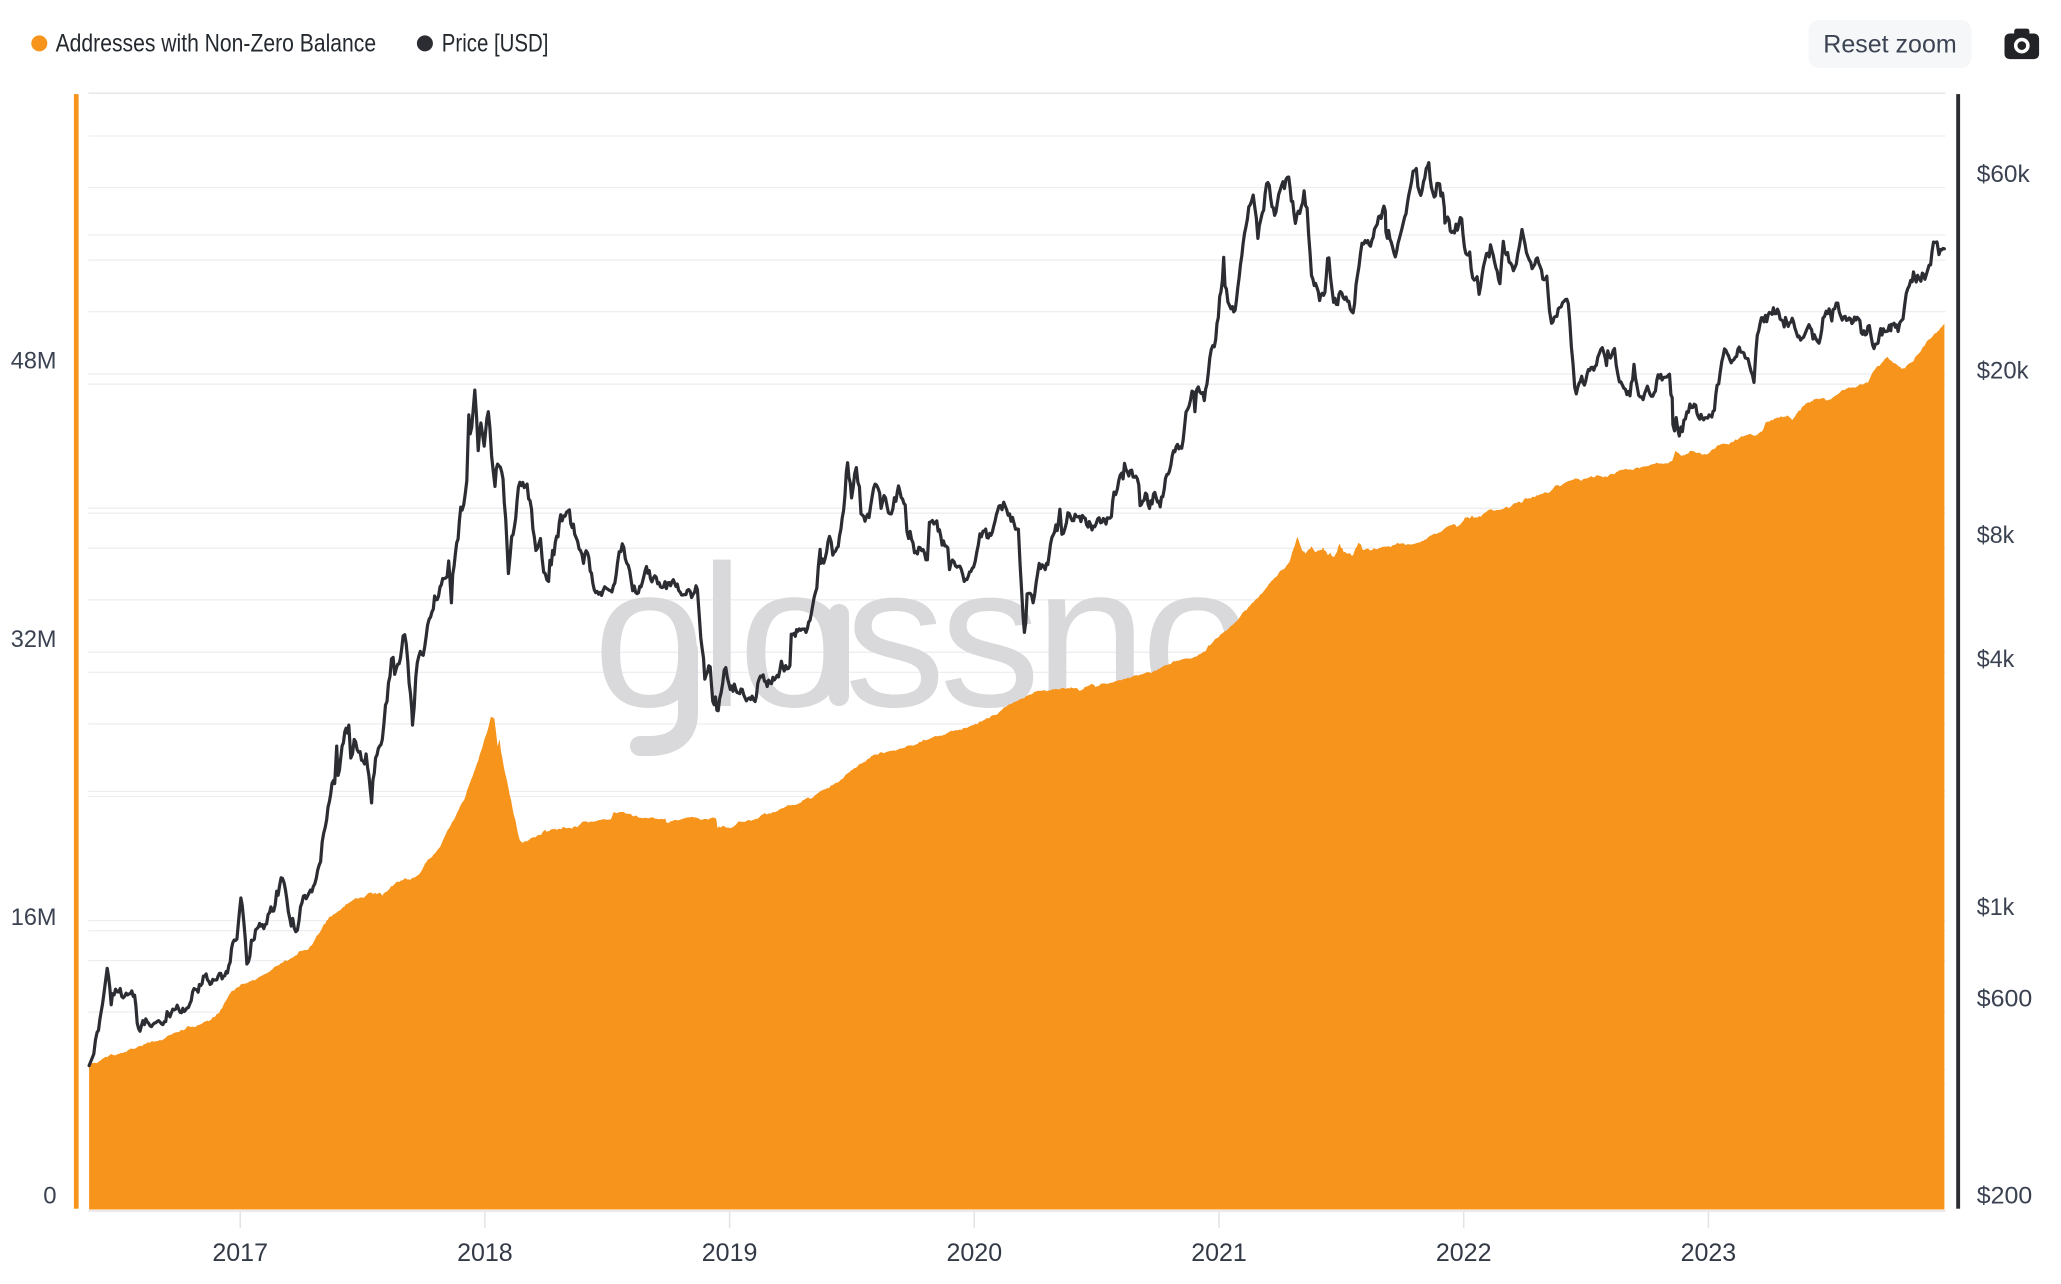  What do you see at coordinates (1219, 1253) in the screenshot?
I see `svg-text: 2021` at bounding box center [1219, 1253].